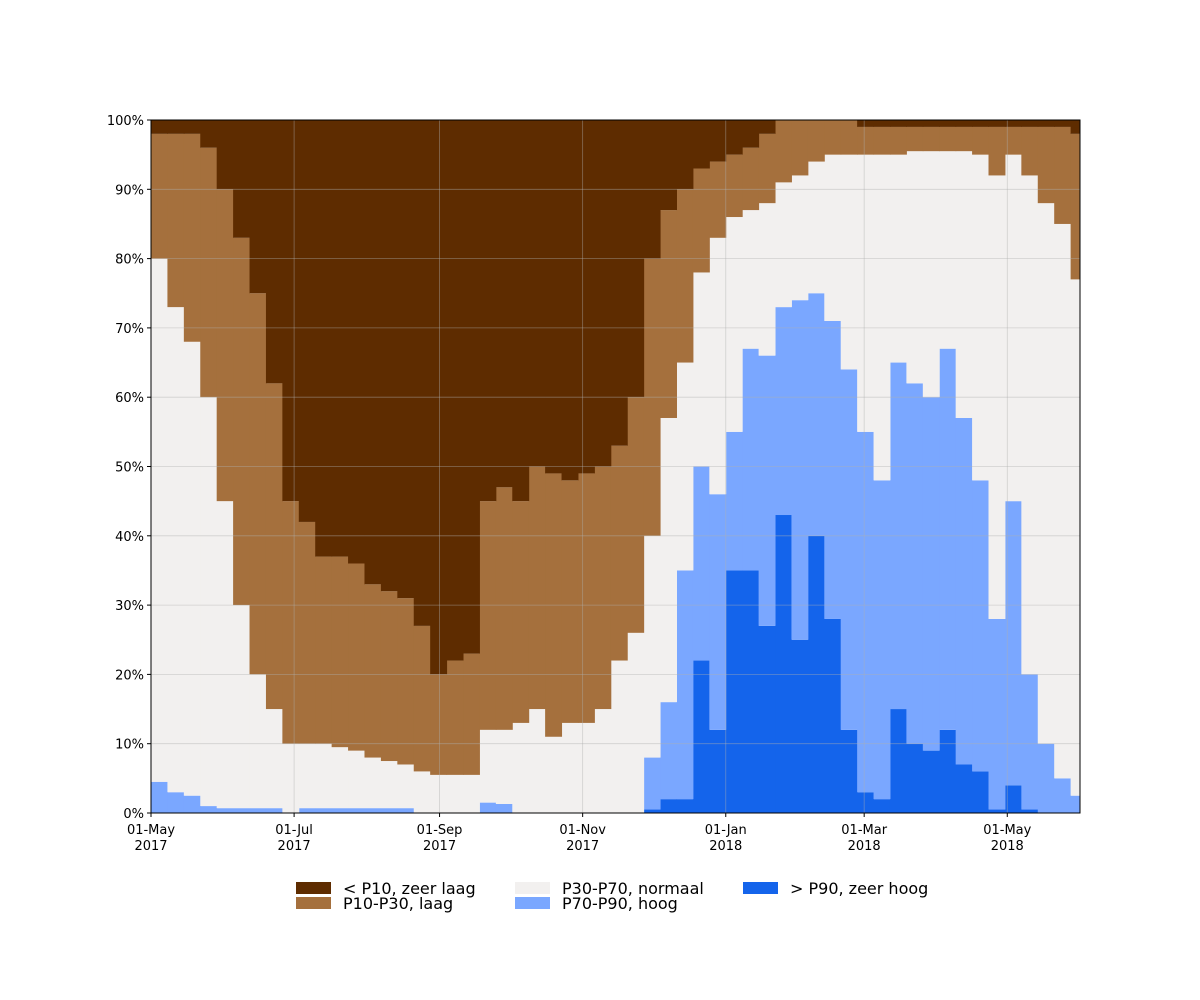 The image size is (1200, 1000). I want to click on x-tick-label: 01-Nov, so click(582, 830).